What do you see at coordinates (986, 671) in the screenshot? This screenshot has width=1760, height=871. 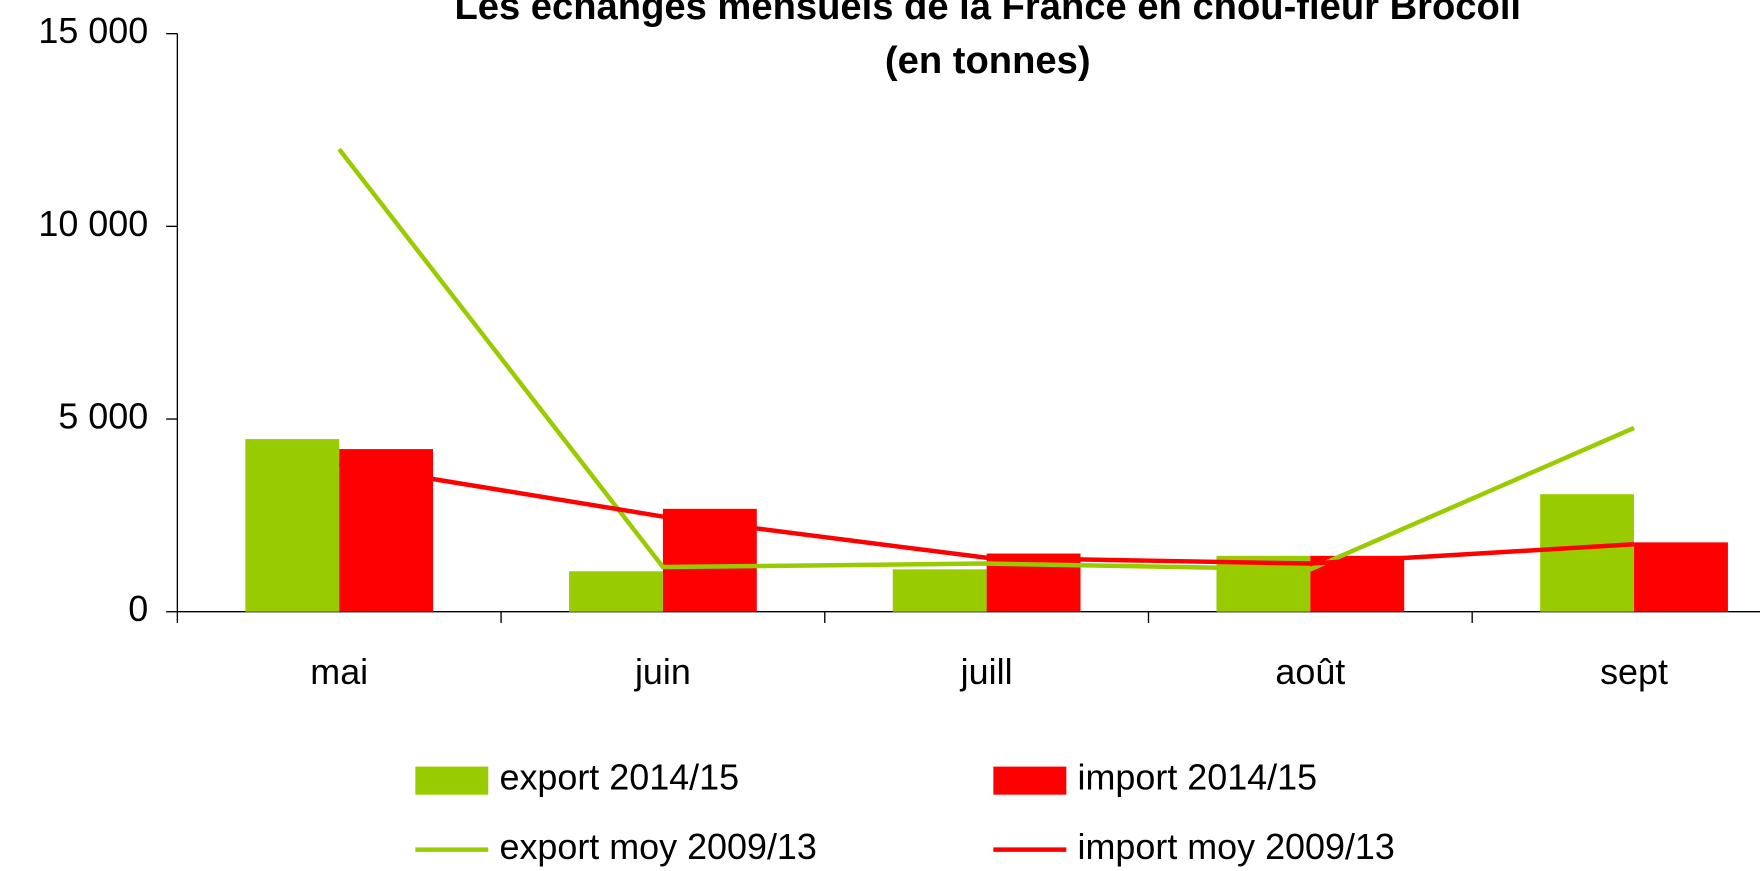 I see `x-tick-label: juill` at bounding box center [986, 671].